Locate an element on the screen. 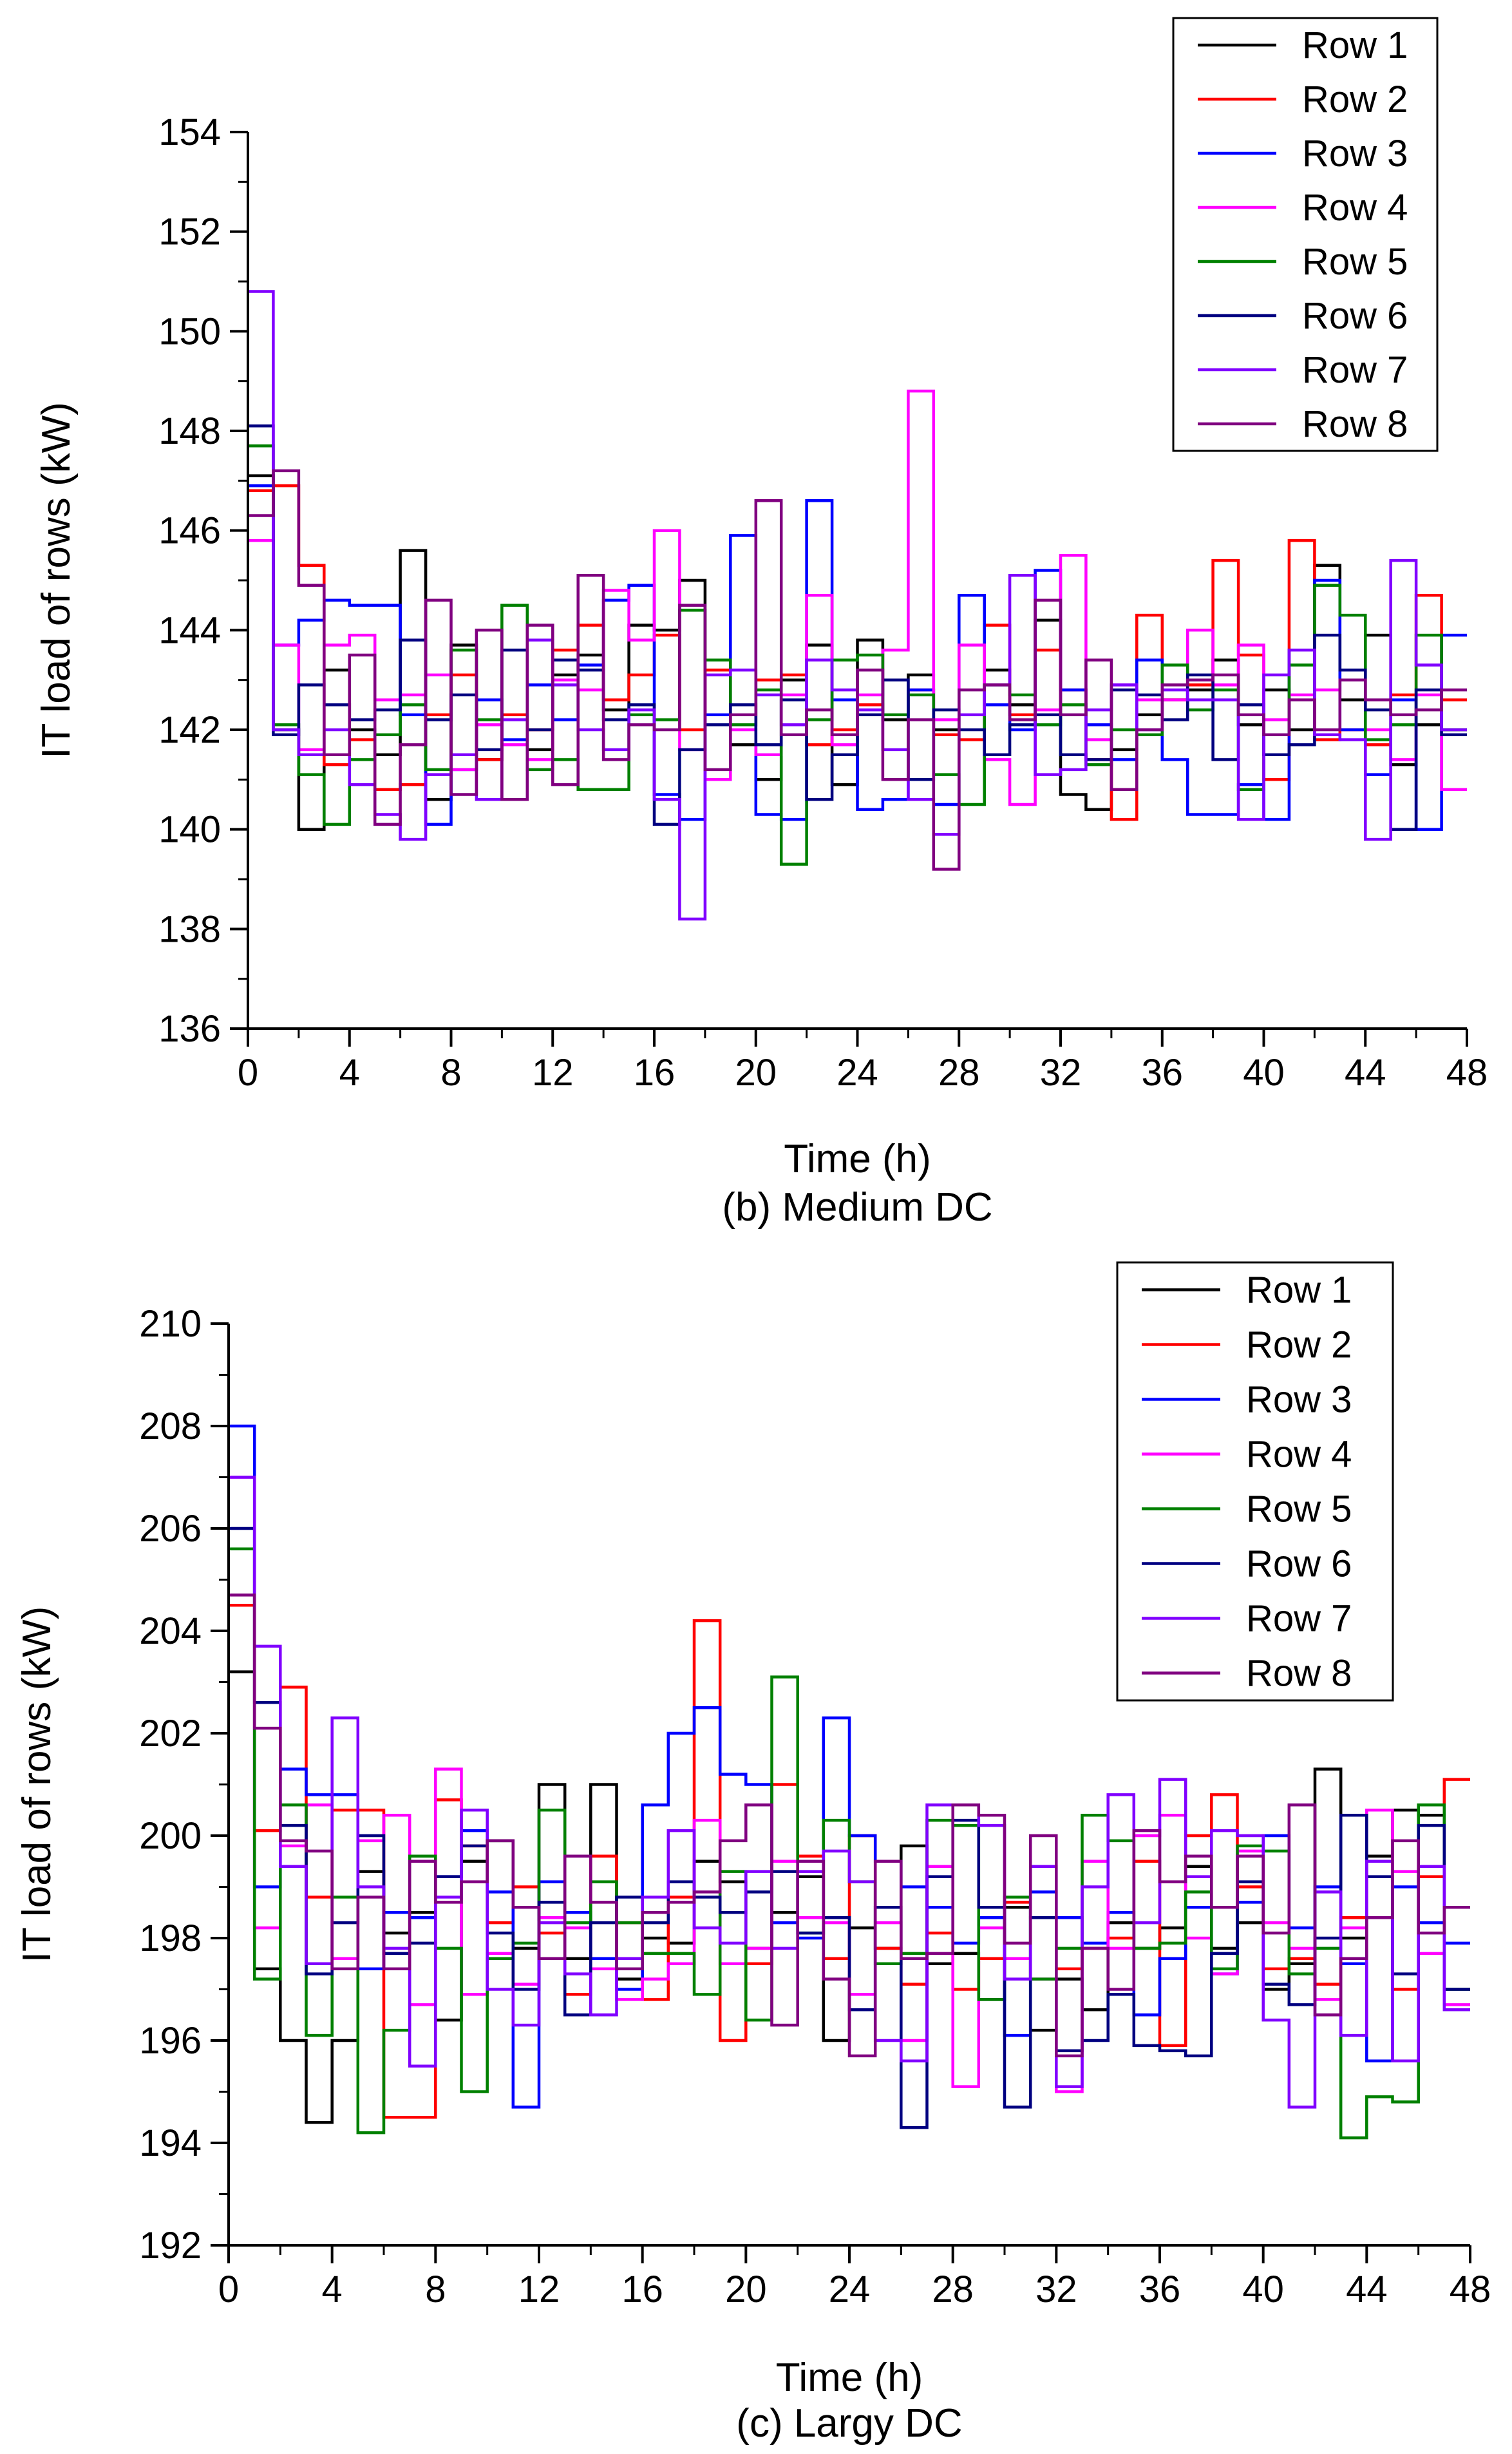 Image resolution: width=1512 pixels, height=2454 pixels. y-tick-label: 210 is located at coordinates (170, 1324).